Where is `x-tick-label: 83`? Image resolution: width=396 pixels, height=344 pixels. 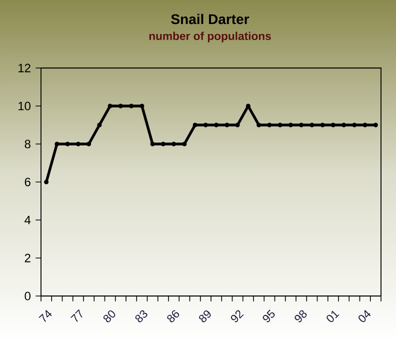
x-tick-label: 83 is located at coordinates (141, 316).